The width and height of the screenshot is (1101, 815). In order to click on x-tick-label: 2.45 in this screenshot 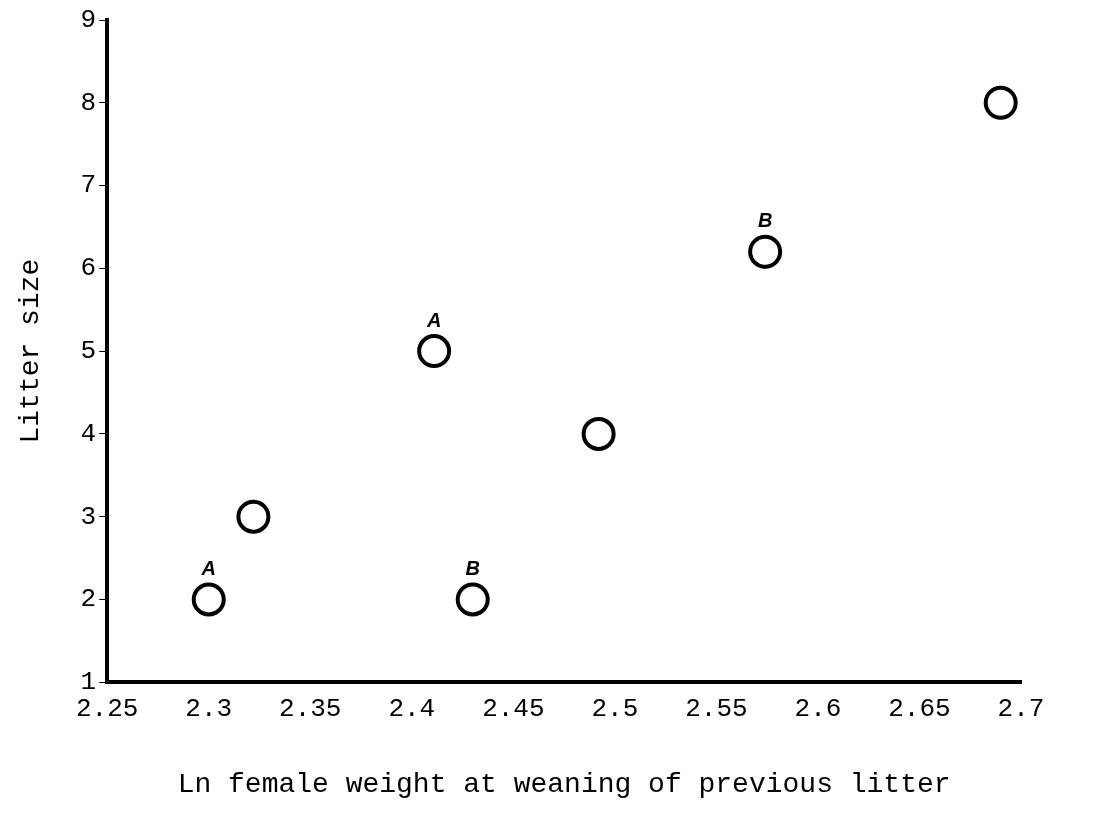, I will do `click(513, 708)`.